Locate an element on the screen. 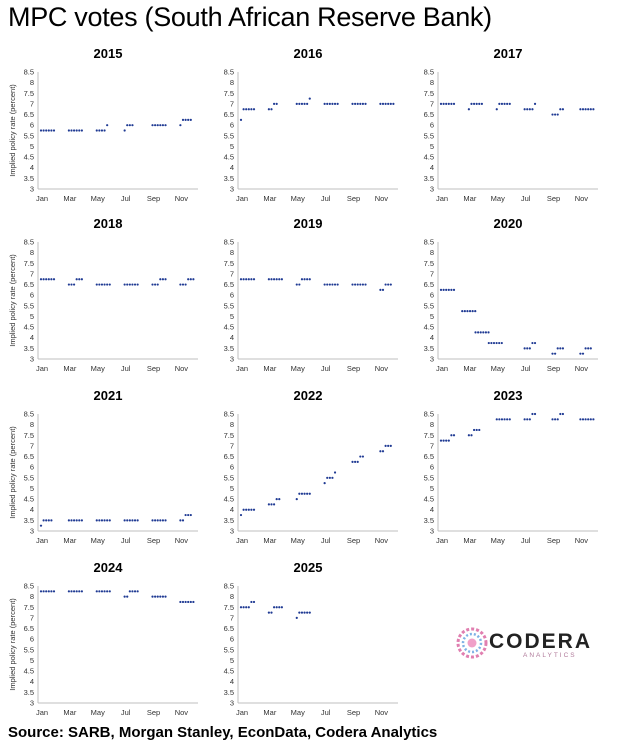  panel-title: 2020 is located at coordinates (508, 223).